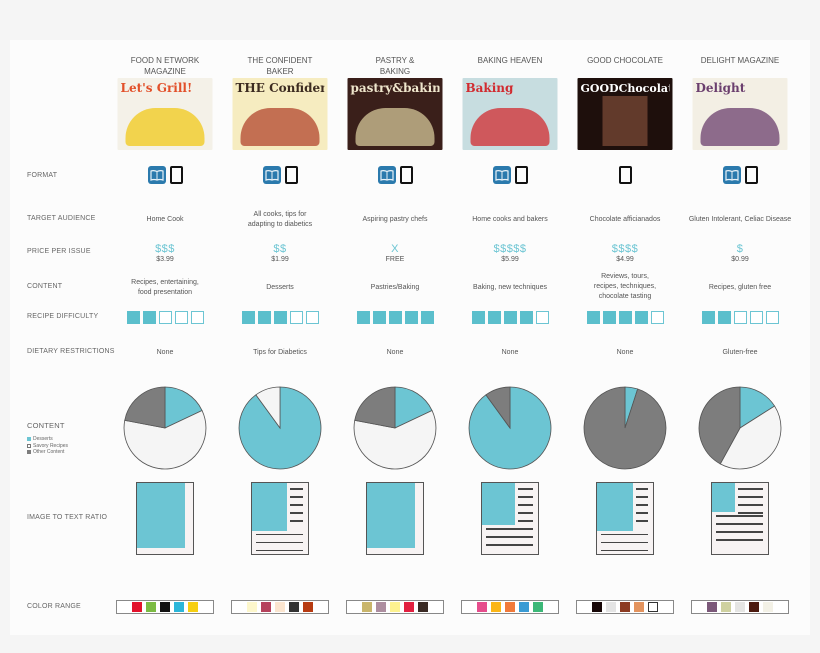 This screenshot has width=820, height=653. Describe the element at coordinates (165, 219) in the screenshot. I see `target-audience-text: Home Cook` at that location.